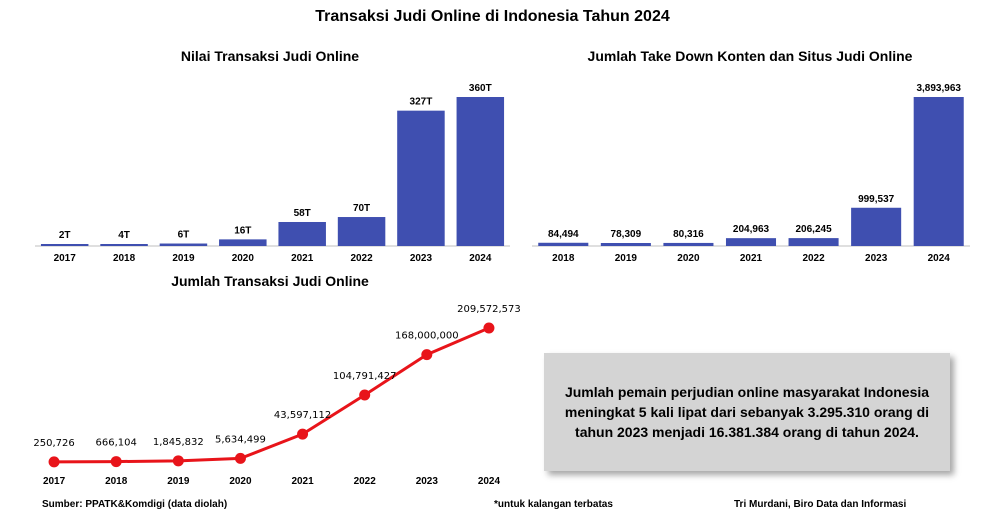 This screenshot has height=526, width=985. What do you see at coordinates (563, 258) in the screenshot?
I see `tick-label-1-2018: 2018` at bounding box center [563, 258].